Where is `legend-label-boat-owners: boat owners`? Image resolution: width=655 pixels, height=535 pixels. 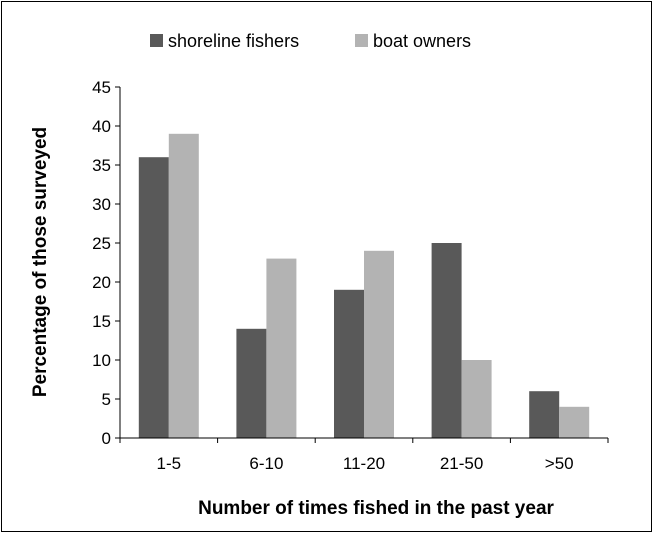 legend-label-boat-owners: boat owners is located at coordinates (422, 41).